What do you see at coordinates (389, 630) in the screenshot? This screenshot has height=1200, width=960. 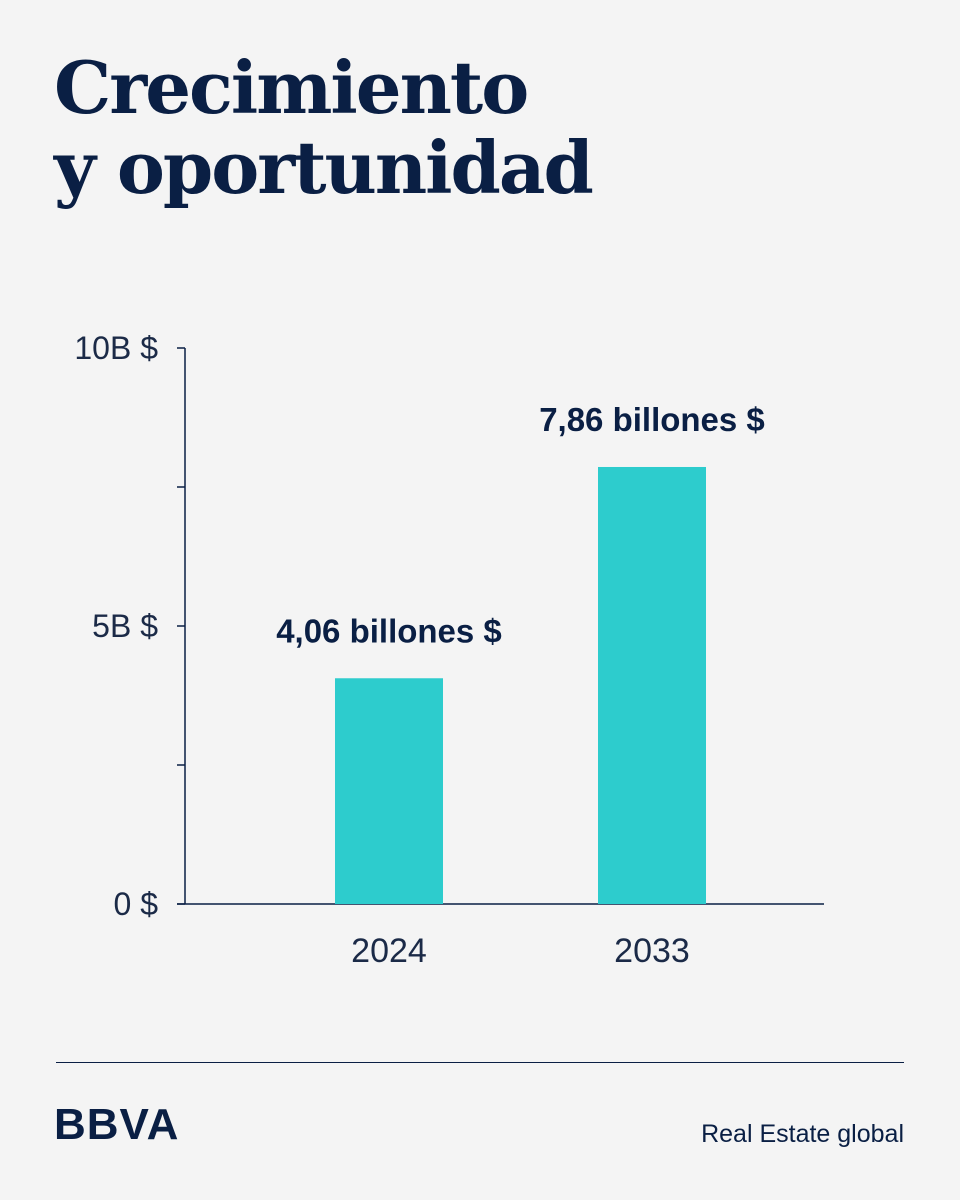 I see `data-label-2024: 4,06 billones $` at bounding box center [389, 630].